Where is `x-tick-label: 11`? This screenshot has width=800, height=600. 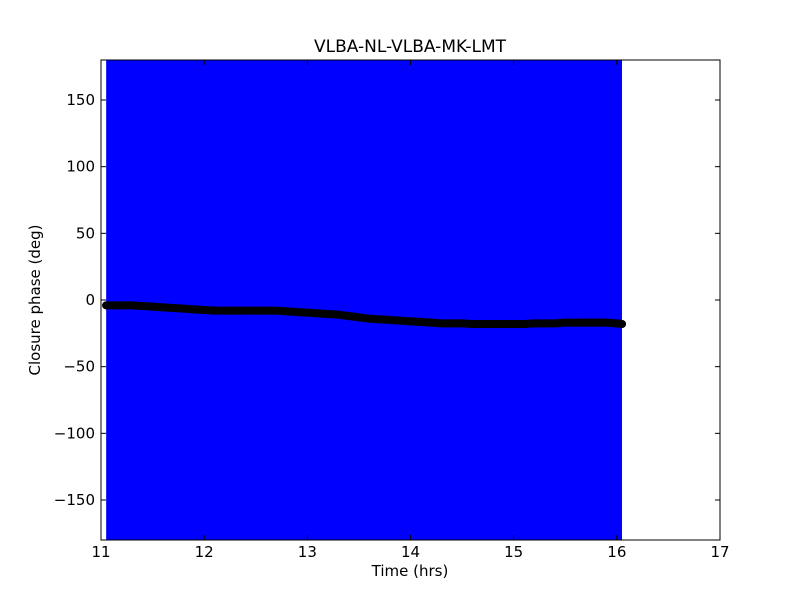
x-tick-label: 11 is located at coordinates (100, 552).